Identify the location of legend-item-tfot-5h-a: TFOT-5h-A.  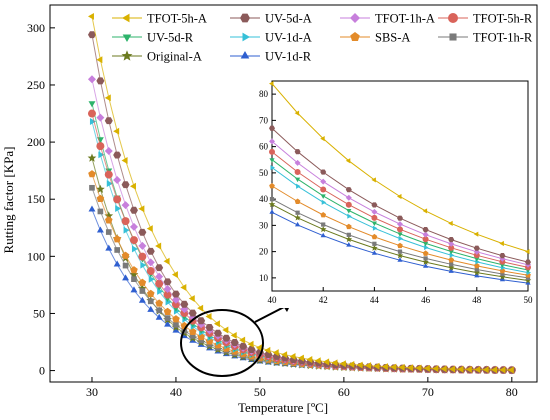
(159, 19).